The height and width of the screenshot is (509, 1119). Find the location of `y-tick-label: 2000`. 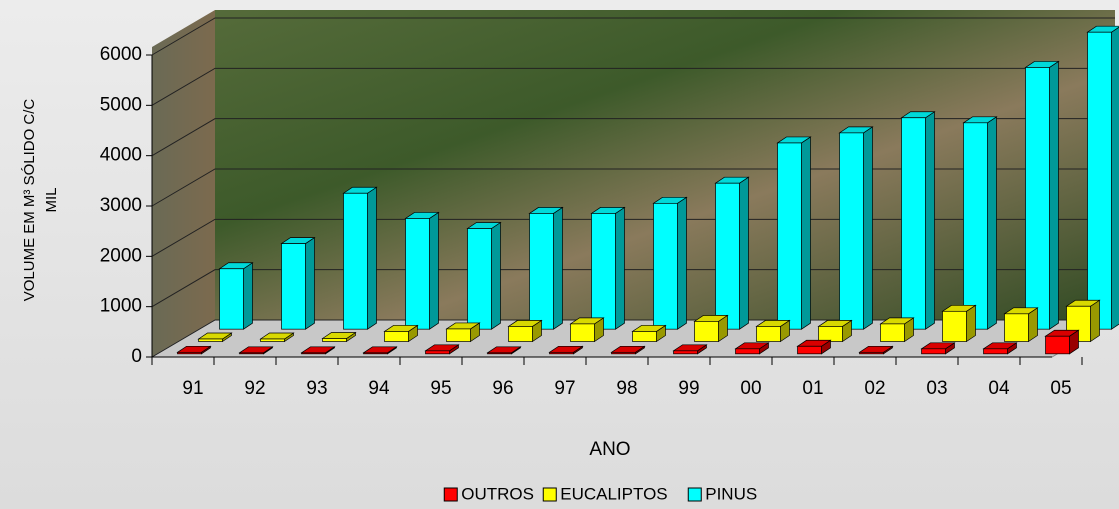

y-tick-label: 2000 is located at coordinates (121, 255).